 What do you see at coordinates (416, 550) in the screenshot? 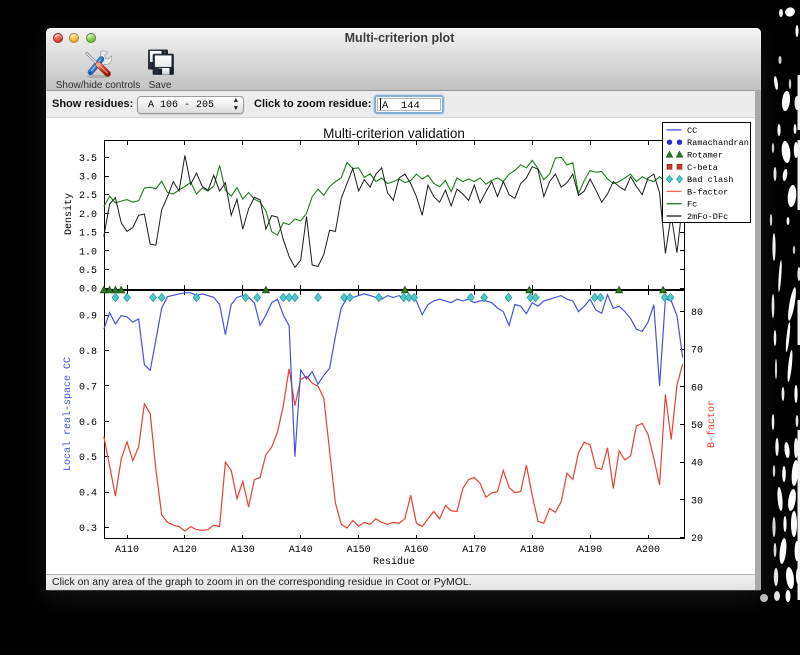
I see `svg-text: A160` at bounding box center [416, 550].